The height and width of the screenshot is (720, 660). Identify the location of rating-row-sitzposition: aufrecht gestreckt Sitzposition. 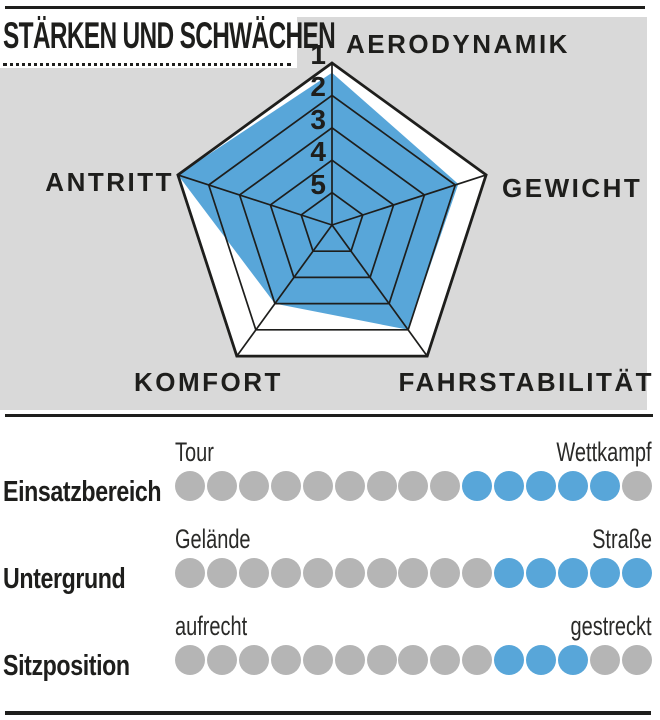
(326, 651).